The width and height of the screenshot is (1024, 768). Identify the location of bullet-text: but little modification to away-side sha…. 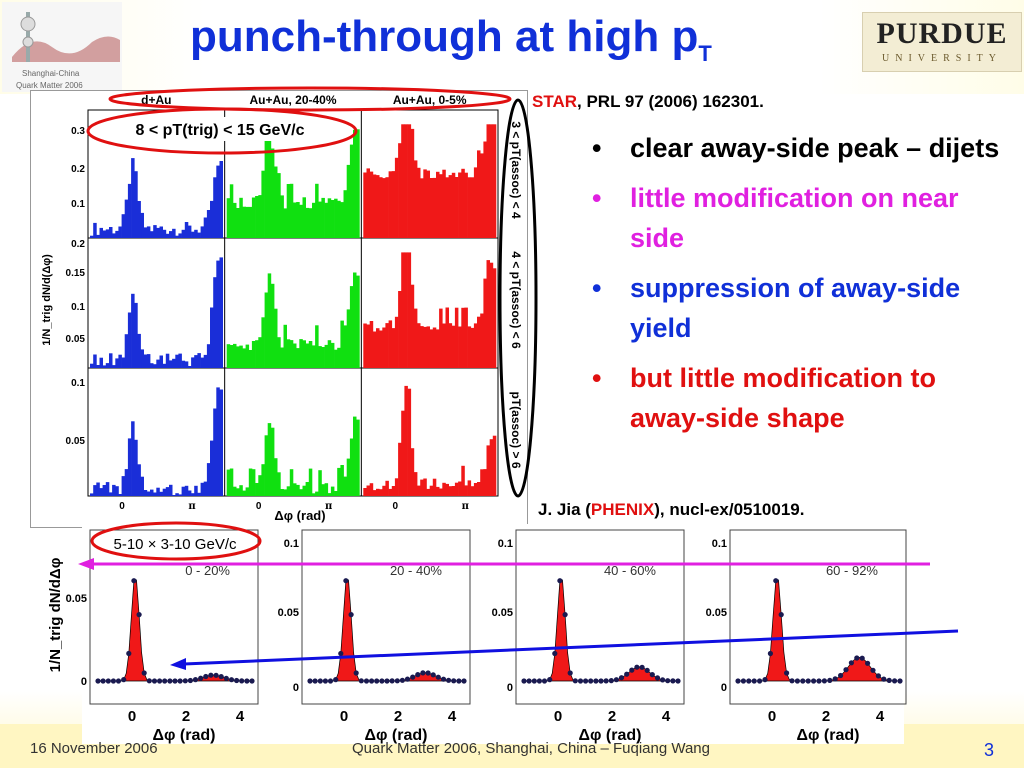
(783, 398).